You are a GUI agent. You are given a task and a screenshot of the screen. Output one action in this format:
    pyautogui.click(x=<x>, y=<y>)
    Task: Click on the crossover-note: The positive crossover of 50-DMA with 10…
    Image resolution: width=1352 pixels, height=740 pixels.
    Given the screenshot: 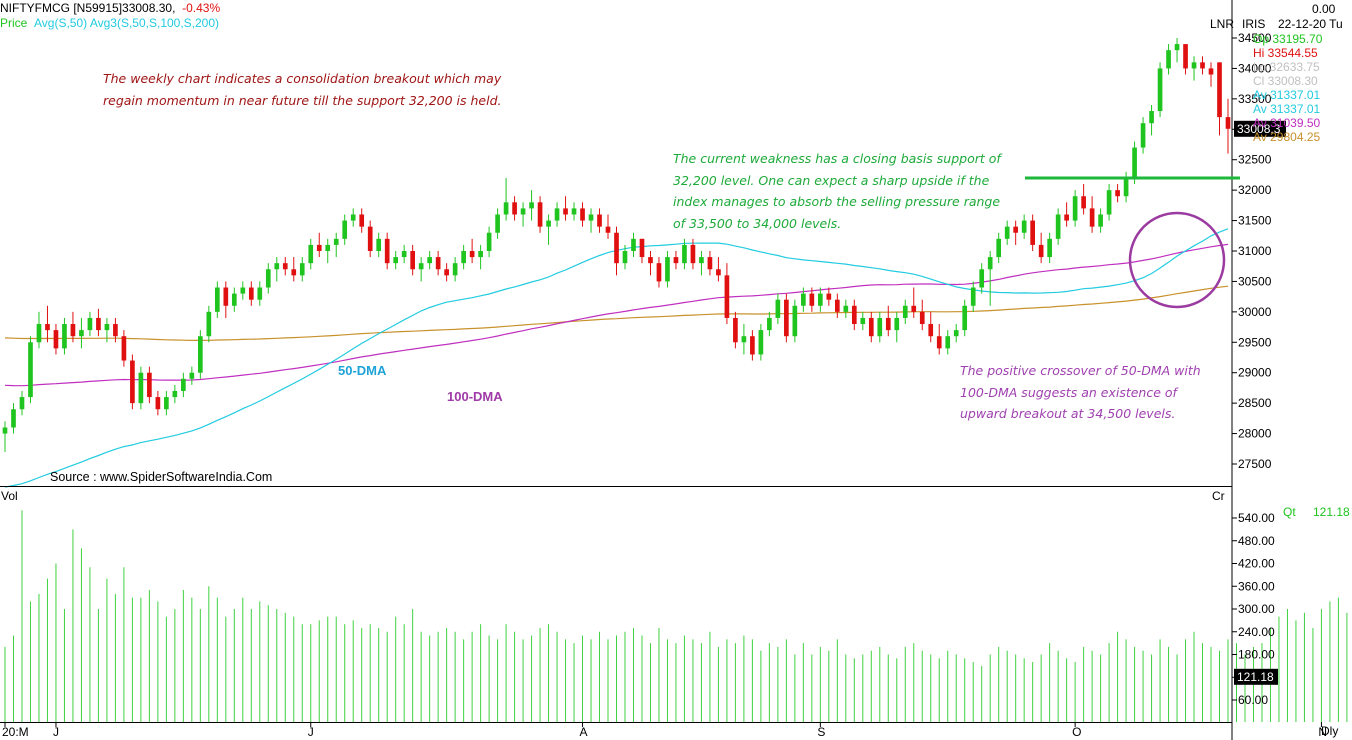 What is the action you would take?
    pyautogui.click(x=1080, y=392)
    